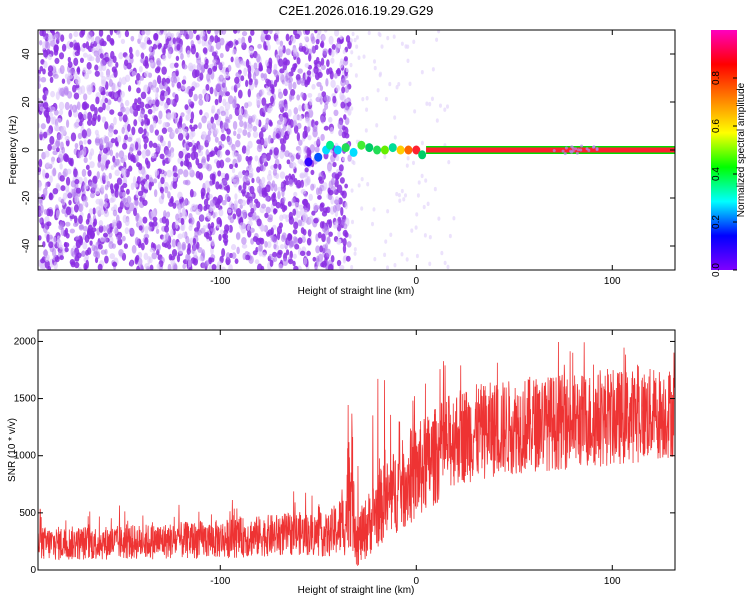  Describe the element at coordinates (26, 102) in the screenshot. I see `y-tick-label: 20` at that location.